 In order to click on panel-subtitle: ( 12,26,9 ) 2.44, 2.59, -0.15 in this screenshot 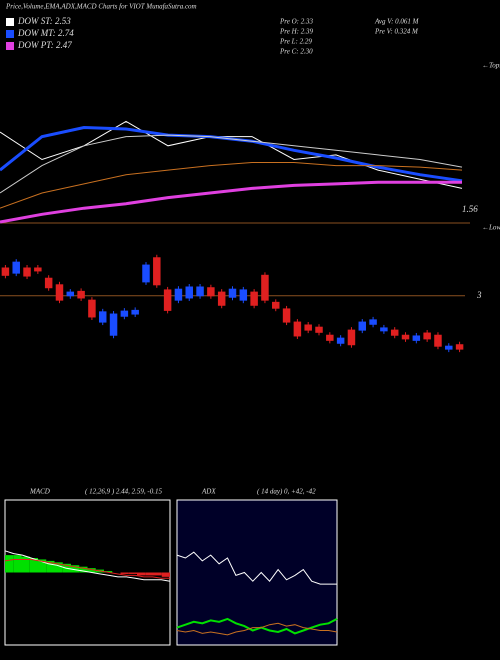, I will do `click(123, 492)`.